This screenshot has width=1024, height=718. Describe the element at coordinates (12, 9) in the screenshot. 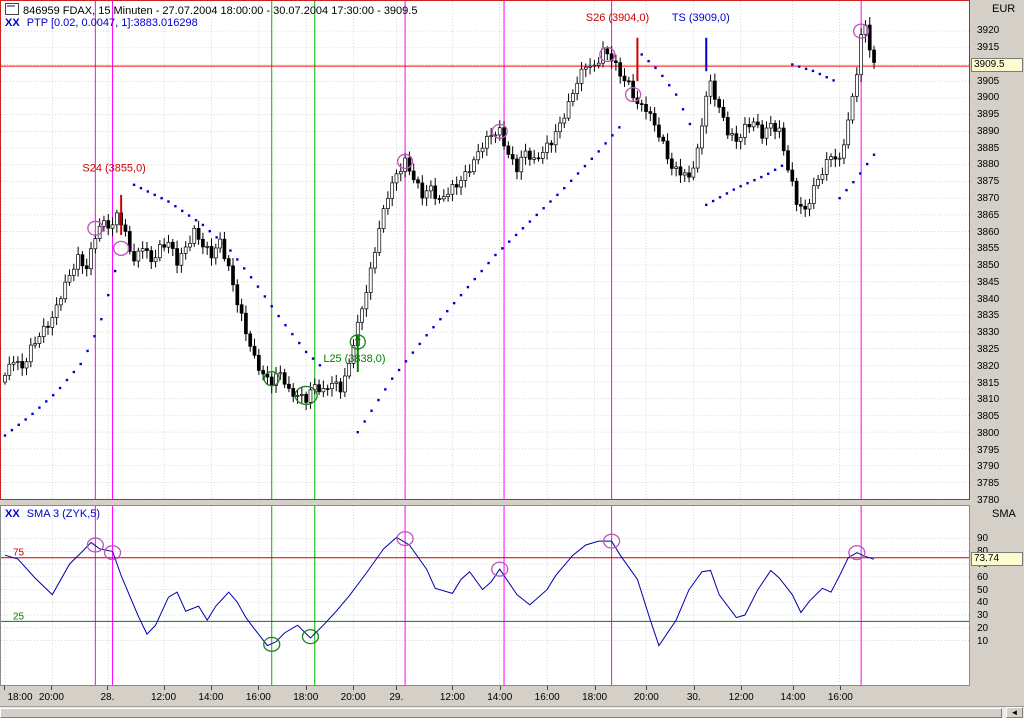

I see `chart-window-icon` at that location.